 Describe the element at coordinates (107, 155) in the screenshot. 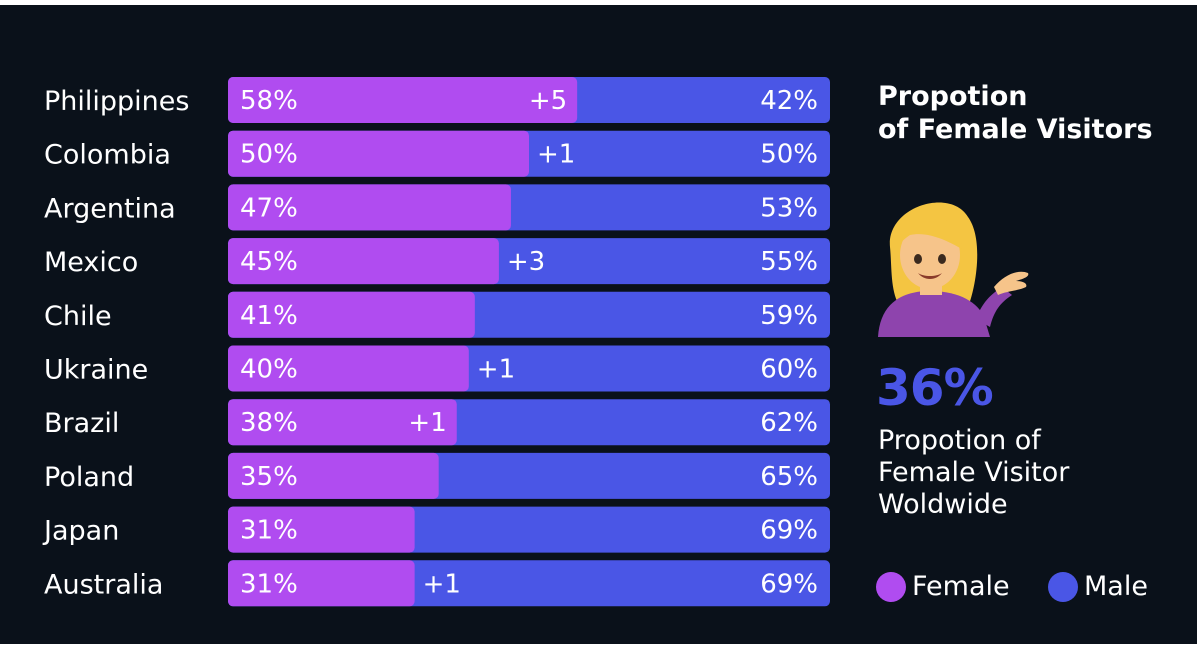

I see `country-label-colombia: Colombia` at that location.